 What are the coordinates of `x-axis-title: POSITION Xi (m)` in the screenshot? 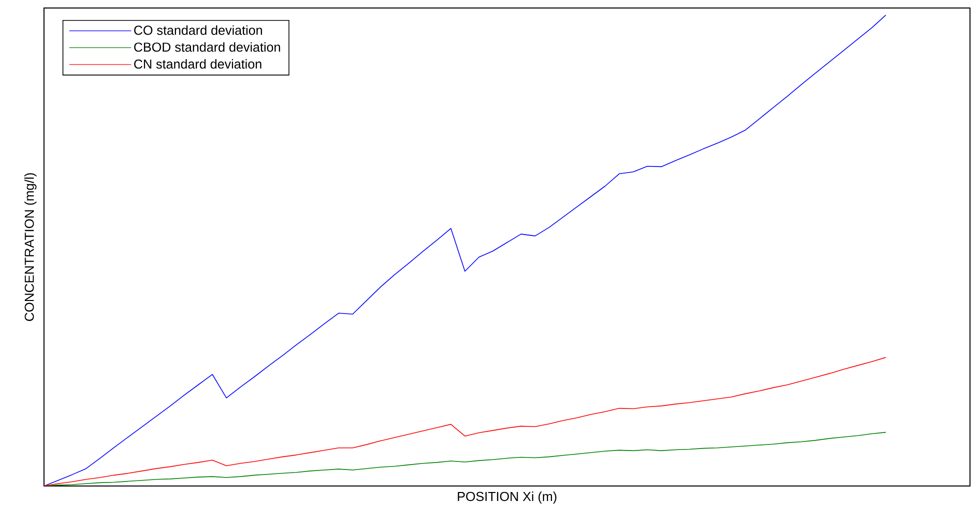 It's located at (507, 498).